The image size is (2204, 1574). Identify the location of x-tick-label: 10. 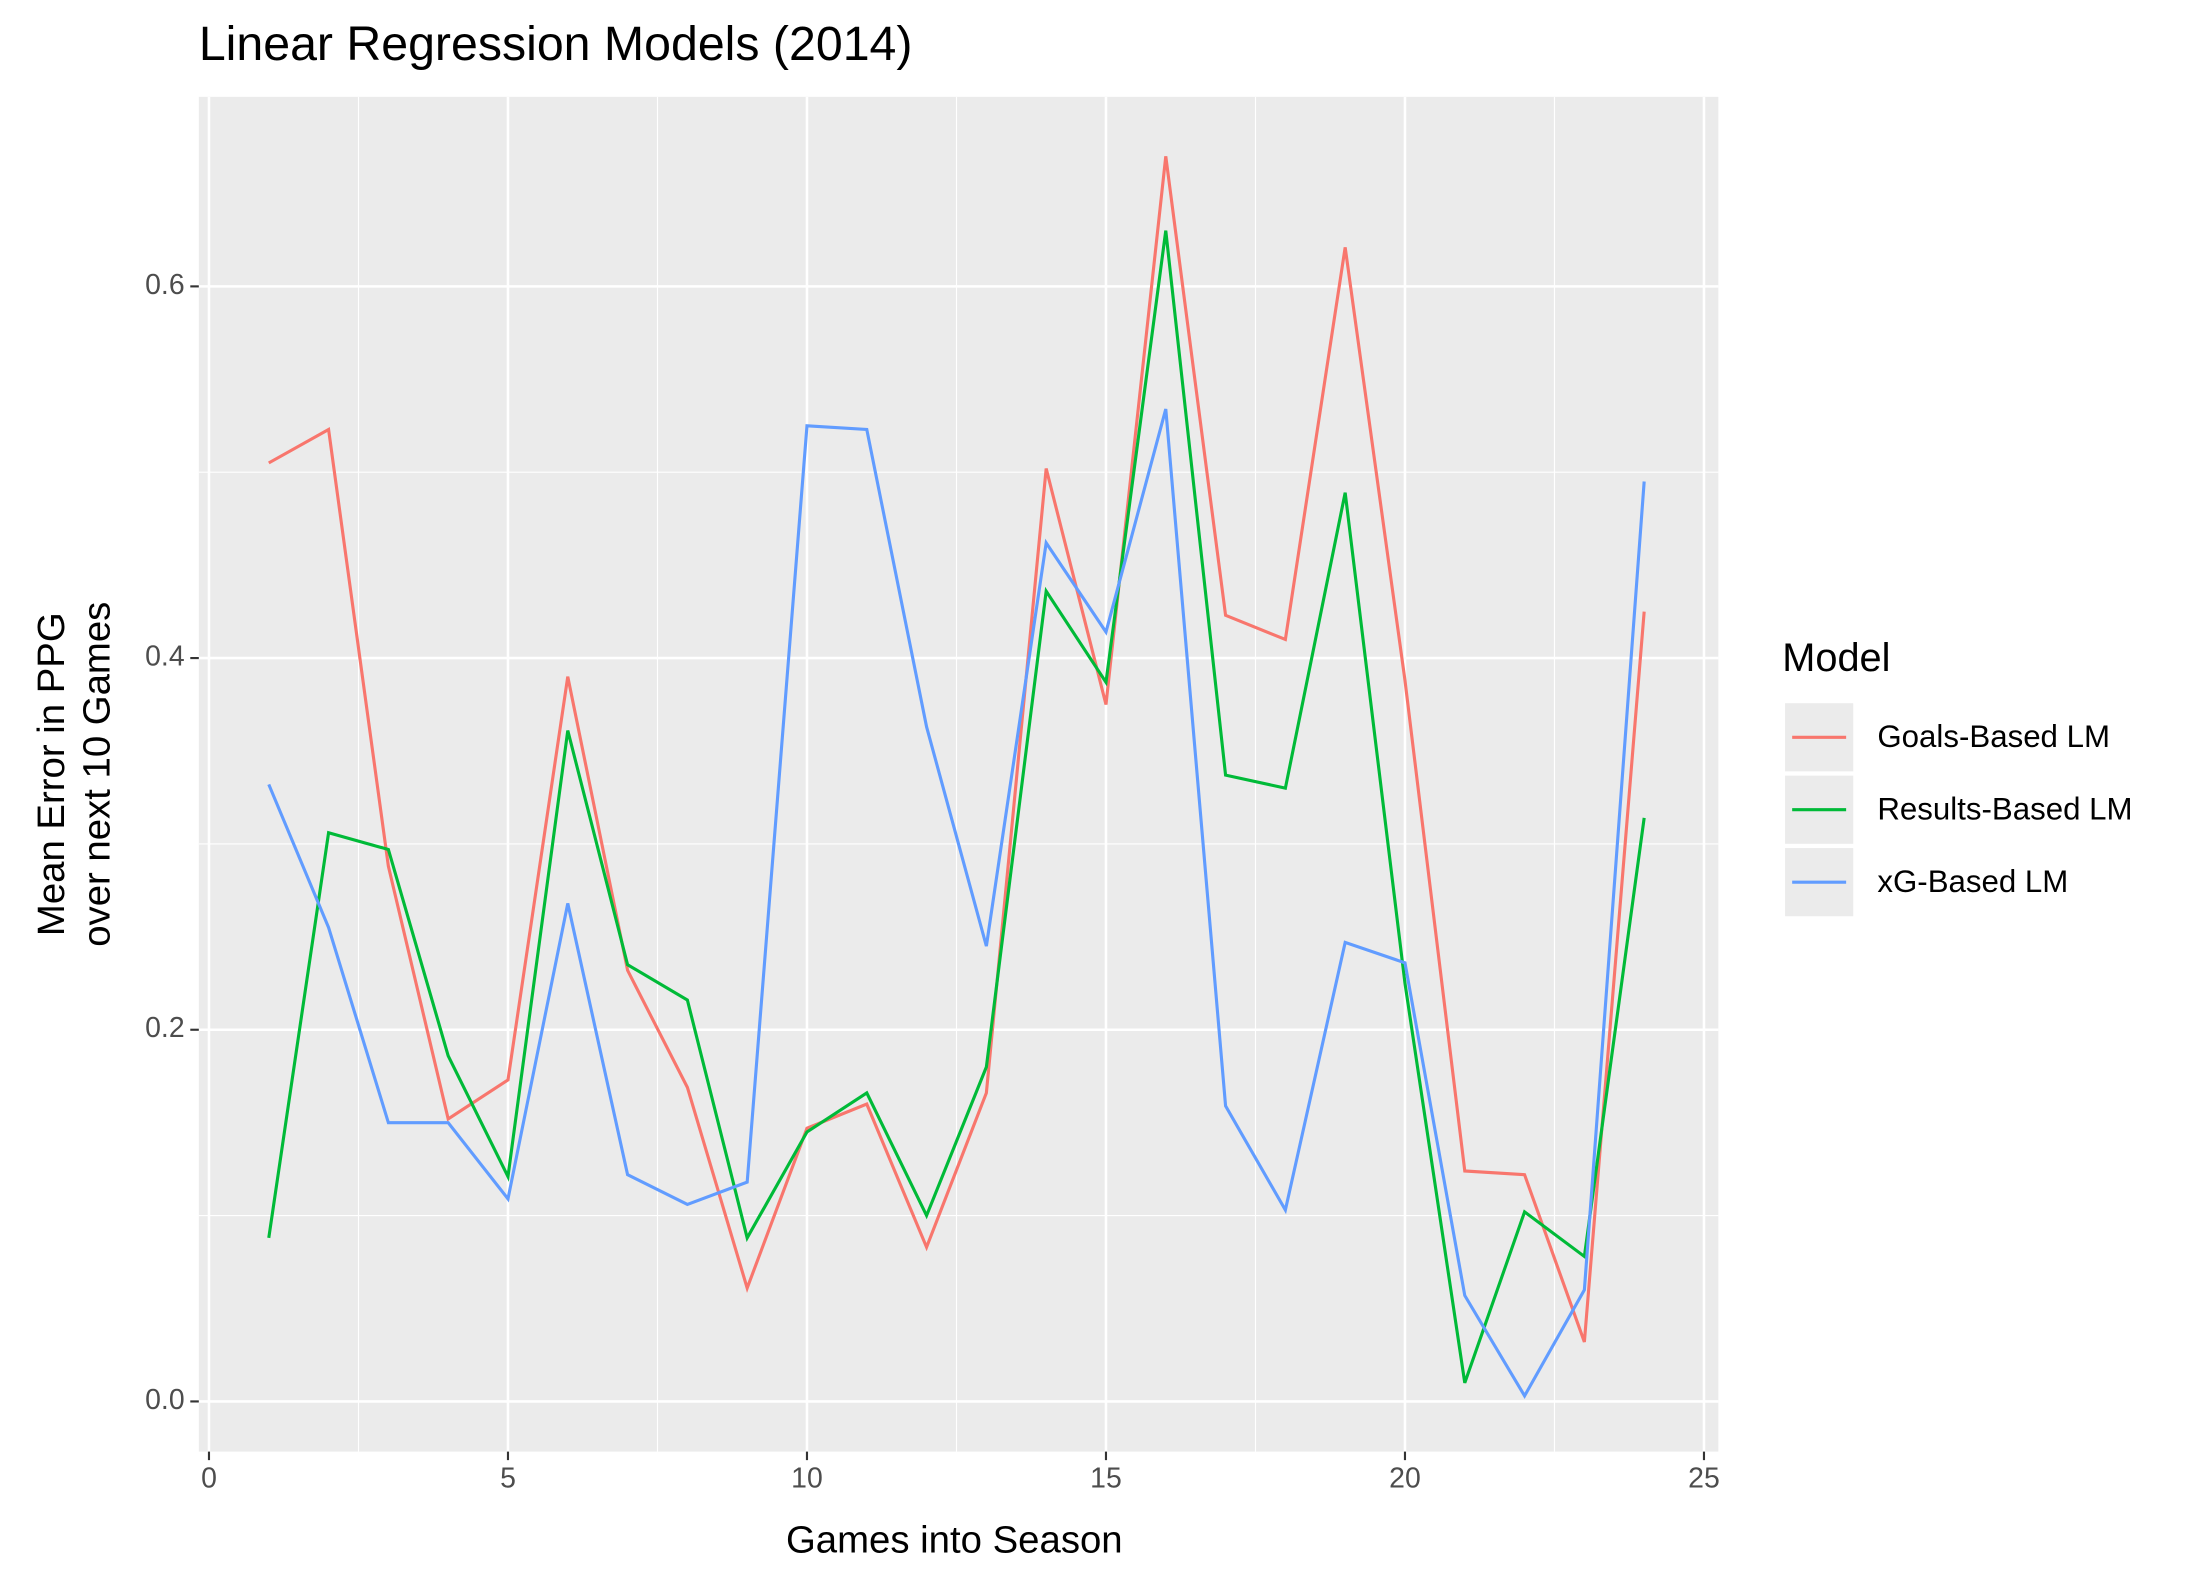
(807, 1479).